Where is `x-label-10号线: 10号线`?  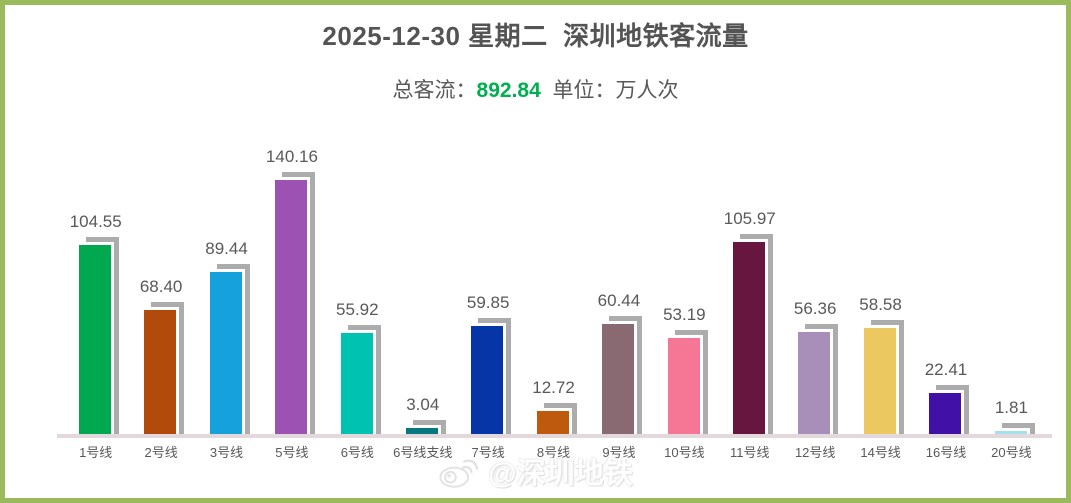
x-label-10号线: 10号线 is located at coordinates (684, 452).